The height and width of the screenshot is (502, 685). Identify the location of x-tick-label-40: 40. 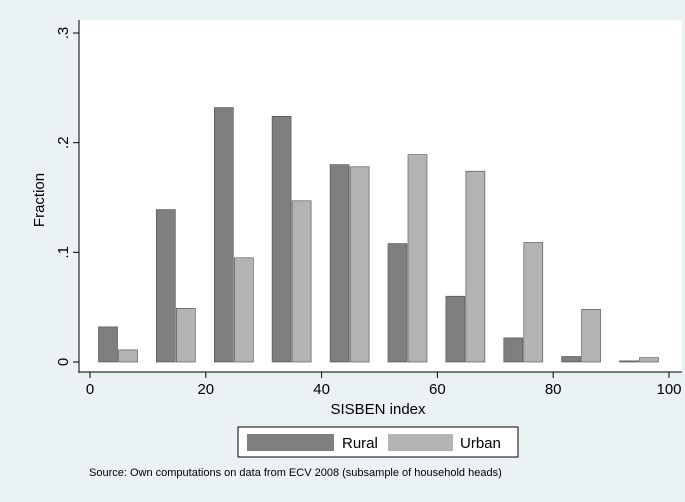
(321, 389).